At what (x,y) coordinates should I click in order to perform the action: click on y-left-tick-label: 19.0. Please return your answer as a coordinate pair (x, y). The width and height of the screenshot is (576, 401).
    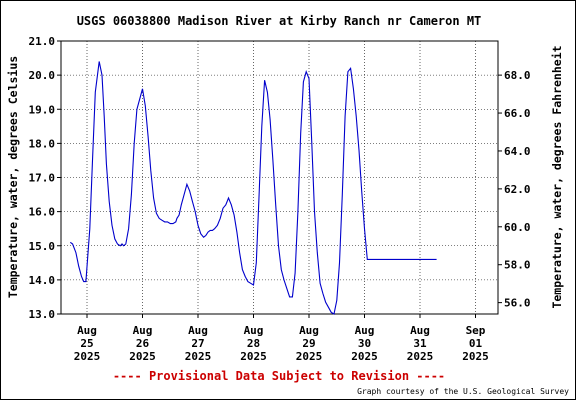
    Looking at the image, I should click on (42, 109).